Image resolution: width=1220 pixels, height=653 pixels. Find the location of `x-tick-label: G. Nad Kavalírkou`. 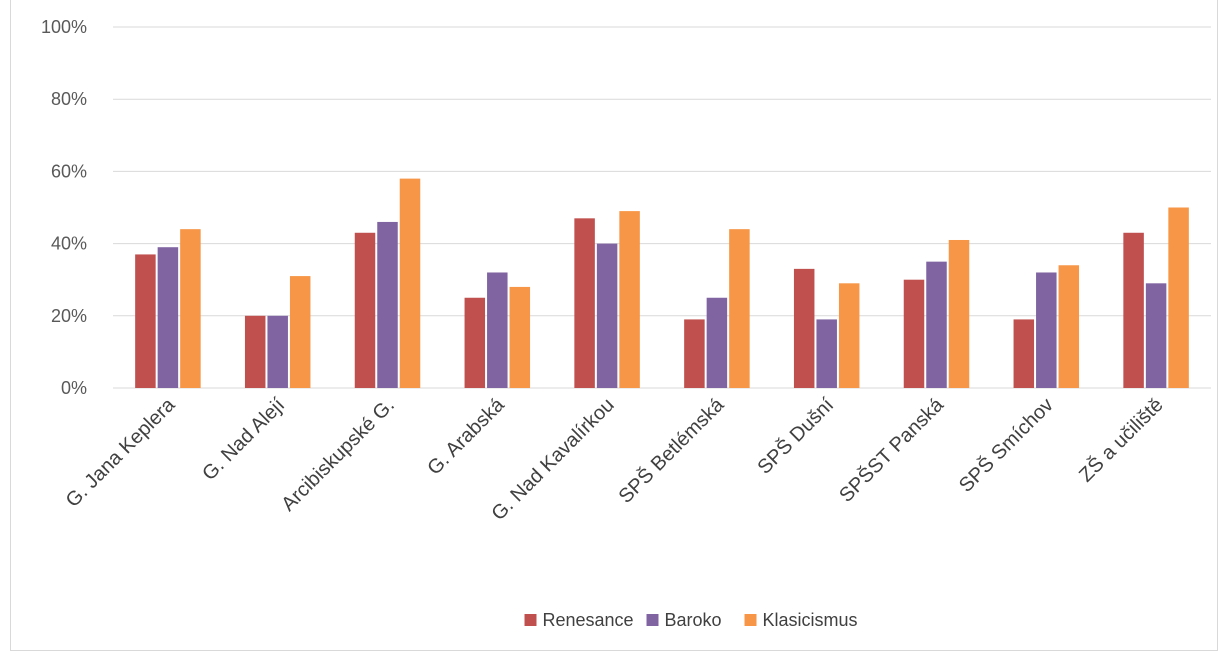

x-tick-label: G. Nad Kavalírkou is located at coordinates (553, 459).